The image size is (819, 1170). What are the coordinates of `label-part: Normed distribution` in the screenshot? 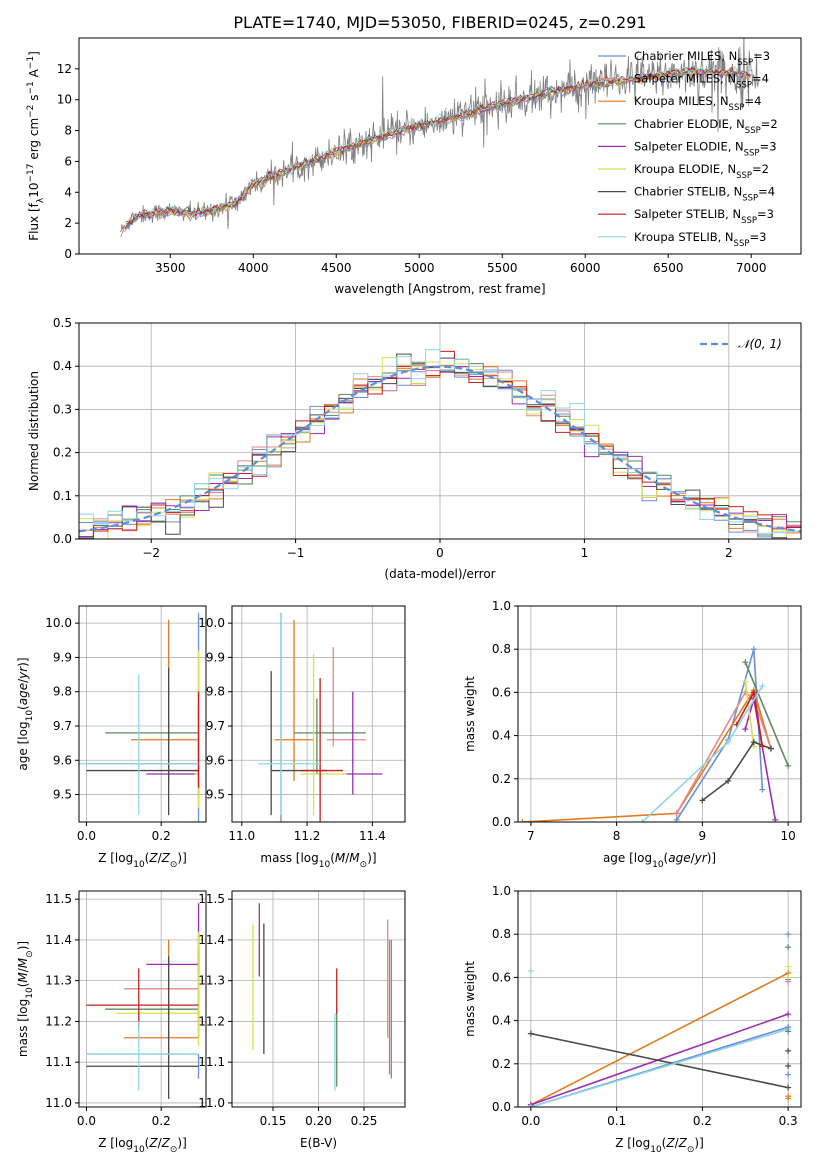 It's located at (34, 431).